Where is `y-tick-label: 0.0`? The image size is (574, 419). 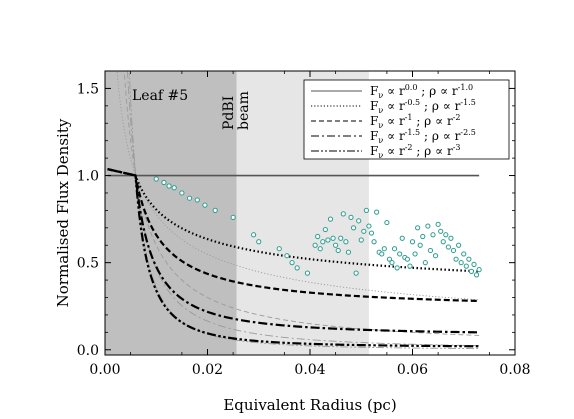
y-tick-label: 0.0 is located at coordinates (88, 351).